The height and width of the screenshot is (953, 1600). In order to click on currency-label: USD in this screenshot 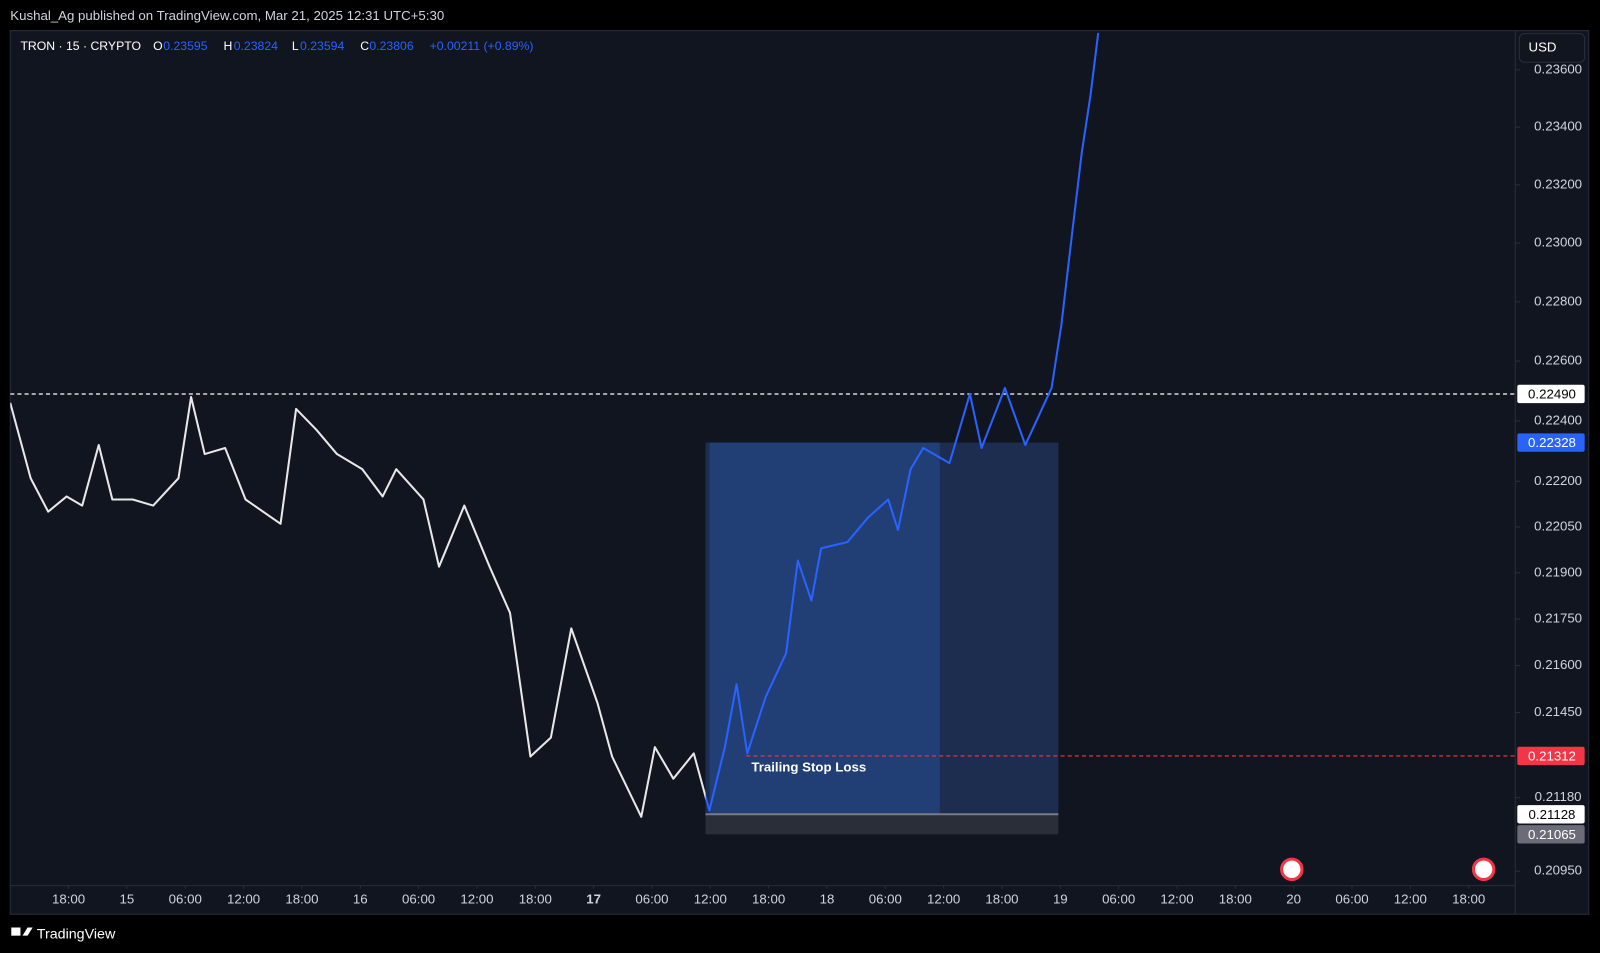, I will do `click(1543, 46)`.